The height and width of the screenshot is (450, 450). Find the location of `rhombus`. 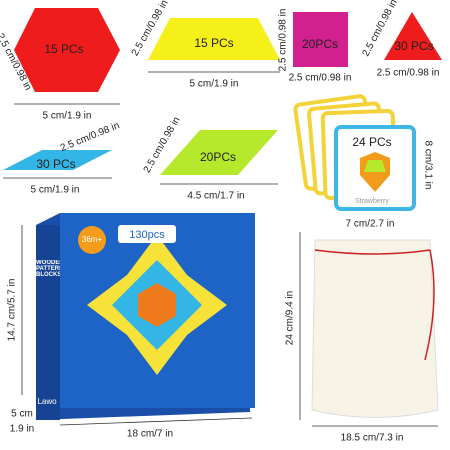

rhombus is located at coordinates (219, 152).